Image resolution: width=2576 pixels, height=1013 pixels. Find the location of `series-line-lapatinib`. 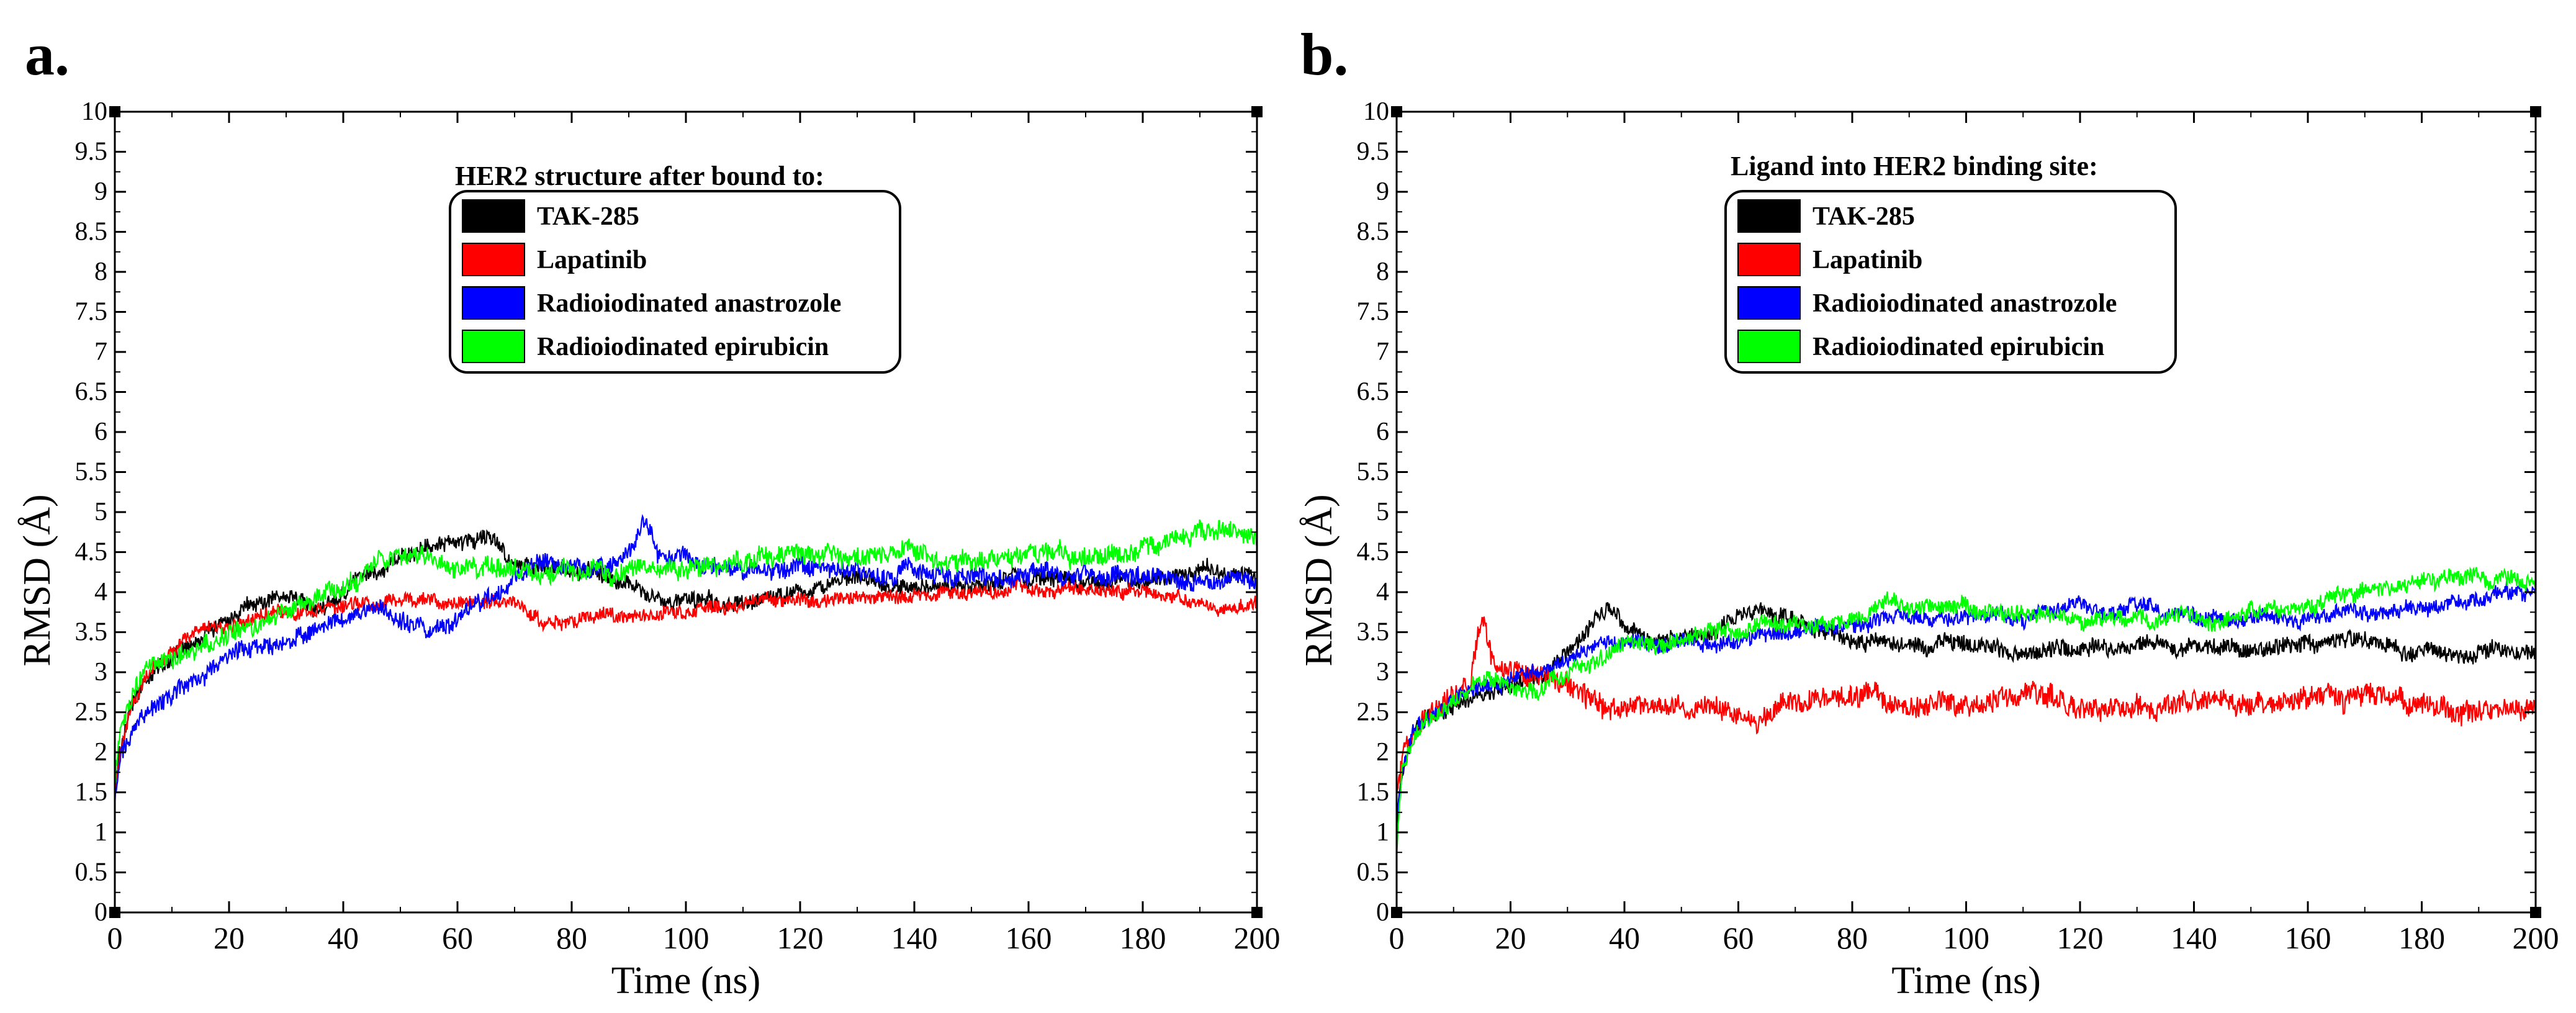

series-line-lapatinib is located at coordinates (1966, 706).